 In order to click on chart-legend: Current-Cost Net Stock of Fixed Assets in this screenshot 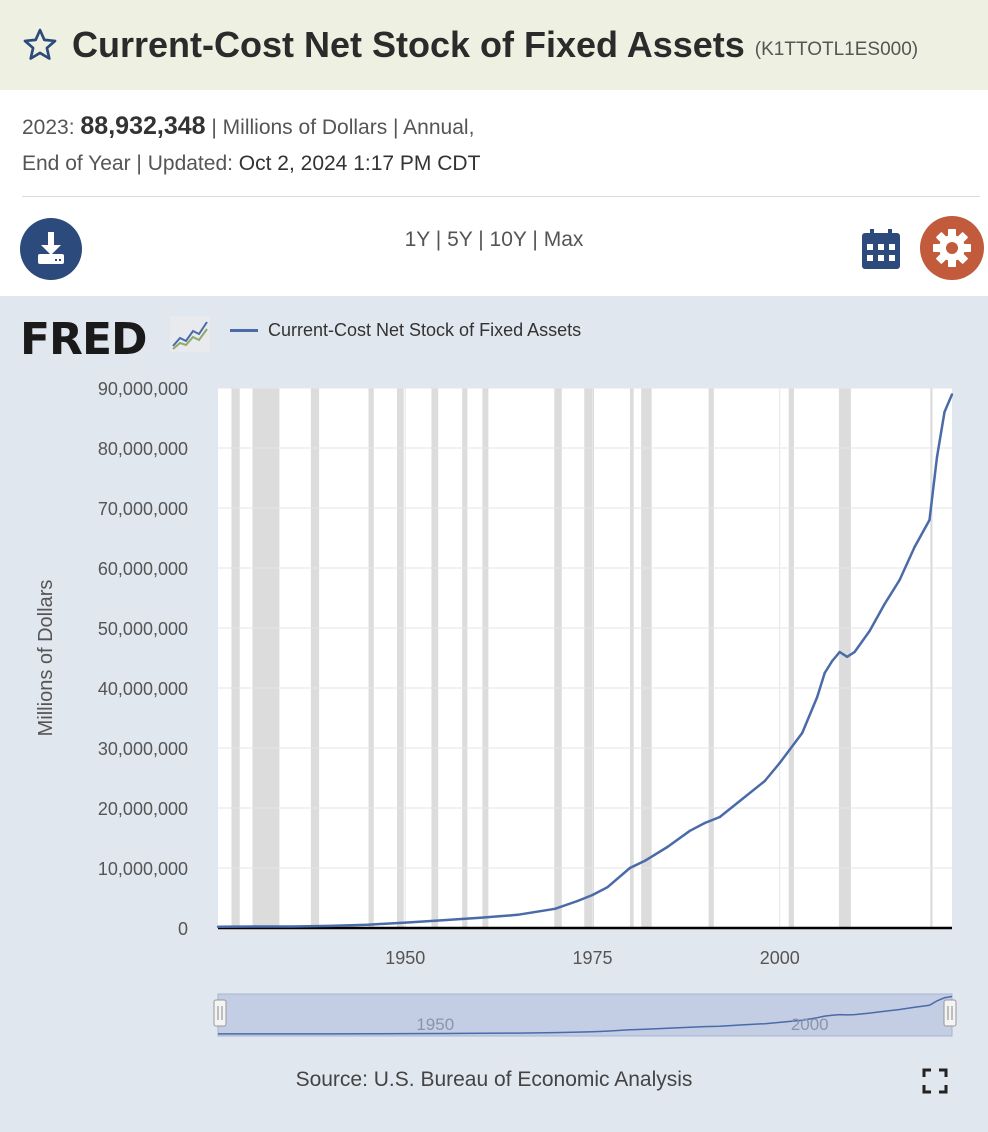, I will do `click(405, 330)`.